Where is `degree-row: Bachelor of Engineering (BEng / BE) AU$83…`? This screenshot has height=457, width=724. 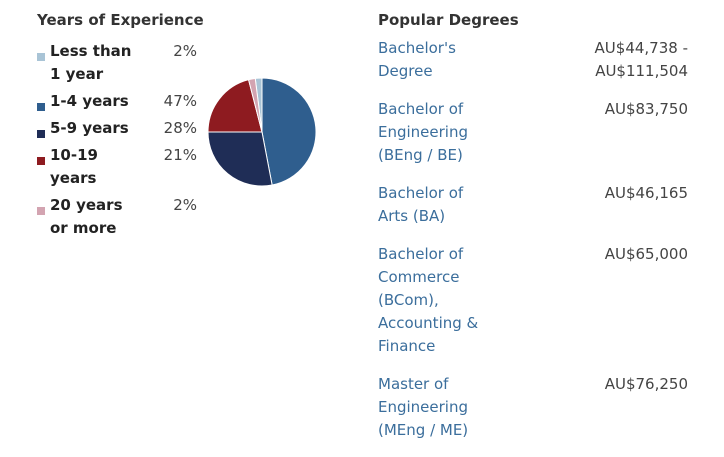
degree-row: Bachelor of Engineering (BEng / BE) AU$83… is located at coordinates (533, 132).